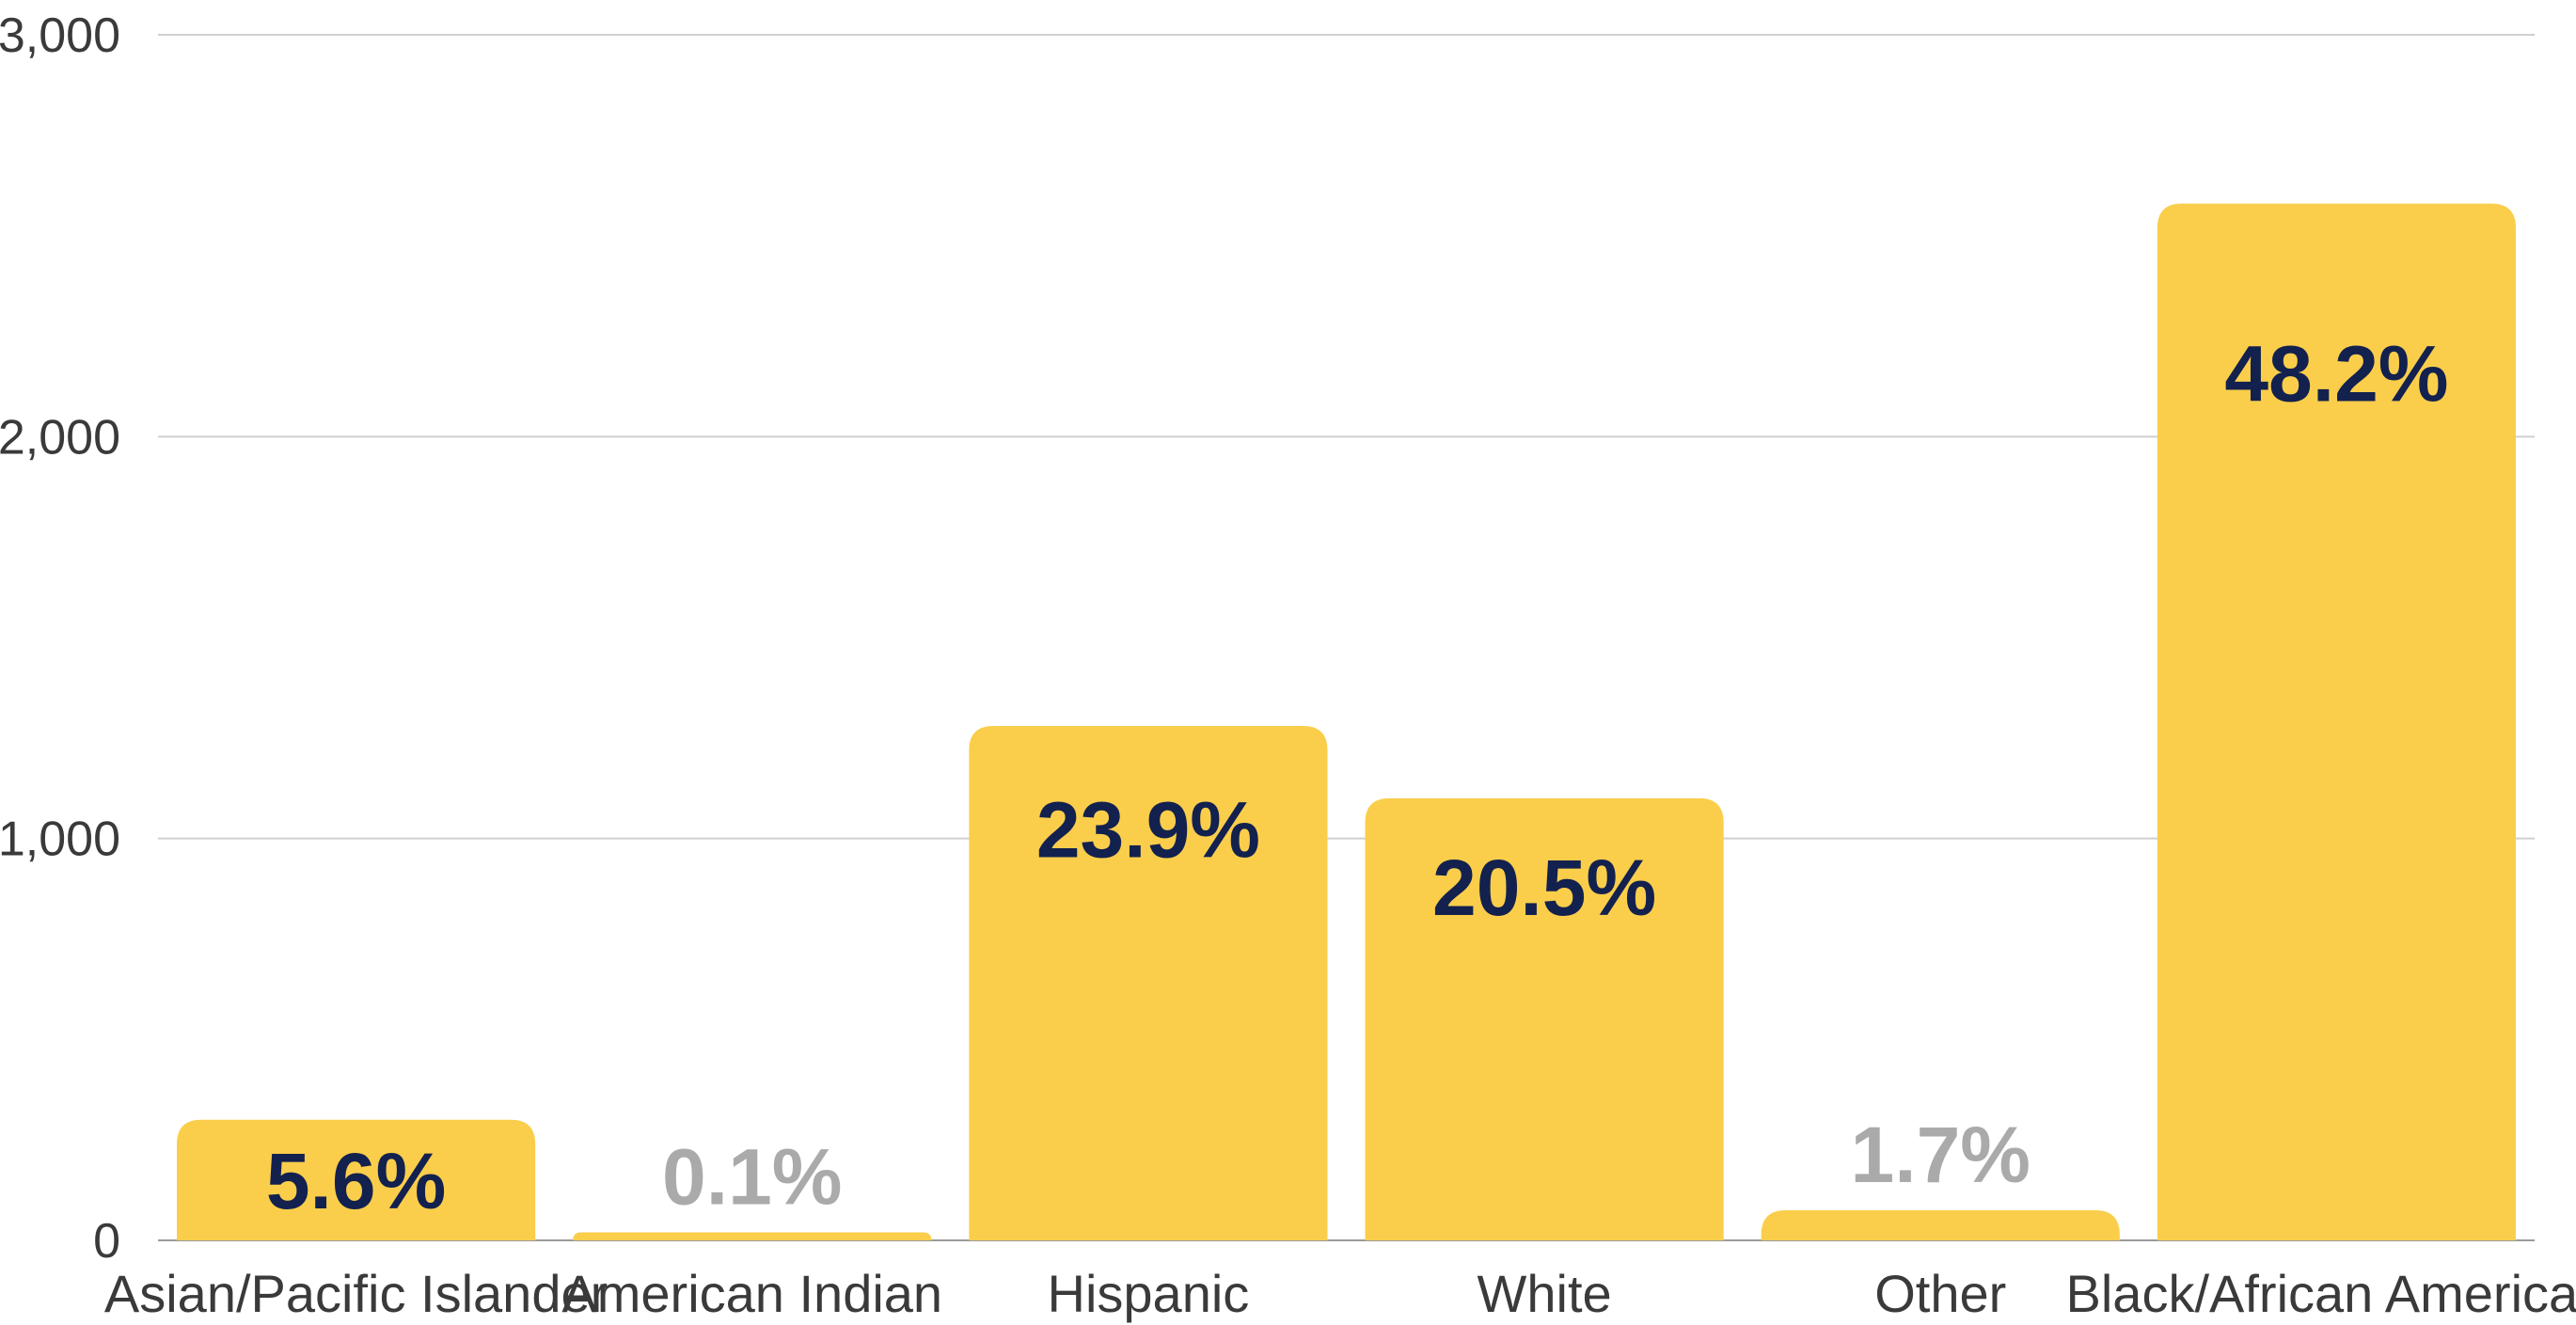 This screenshot has height=1325, width=2576. What do you see at coordinates (1148, 829) in the screenshot?
I see `bar-data-label: 23.9%` at bounding box center [1148, 829].